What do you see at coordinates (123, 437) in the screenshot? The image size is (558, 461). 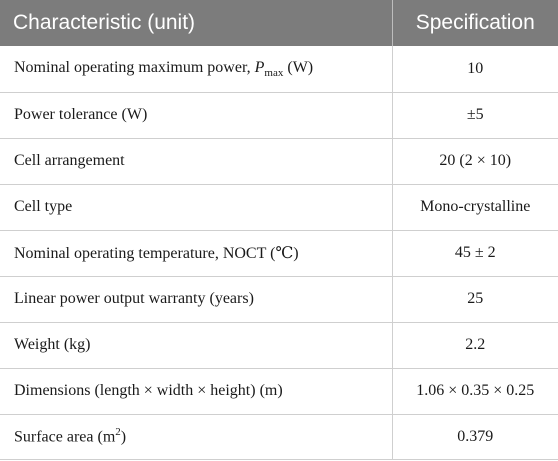 I see `row-label-suffix: )` at bounding box center [123, 437].